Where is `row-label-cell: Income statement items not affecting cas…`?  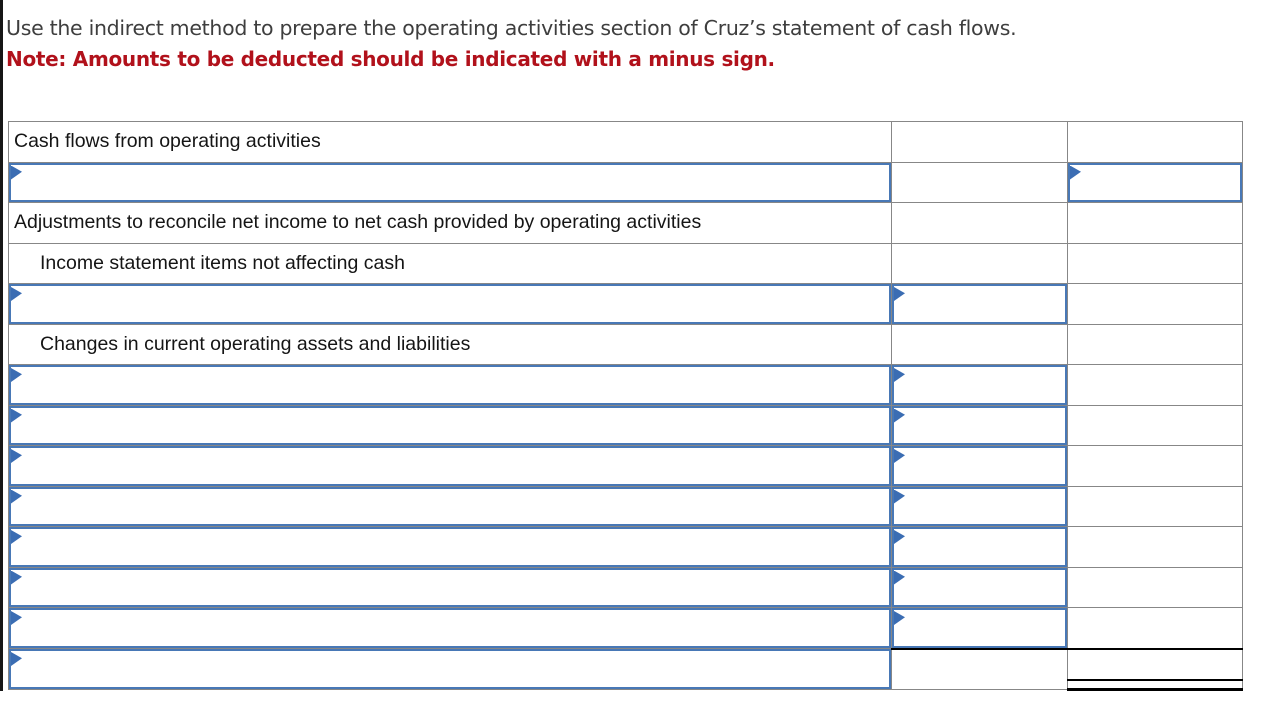
row-label-cell: Income statement items not affecting cas… is located at coordinates (450, 263).